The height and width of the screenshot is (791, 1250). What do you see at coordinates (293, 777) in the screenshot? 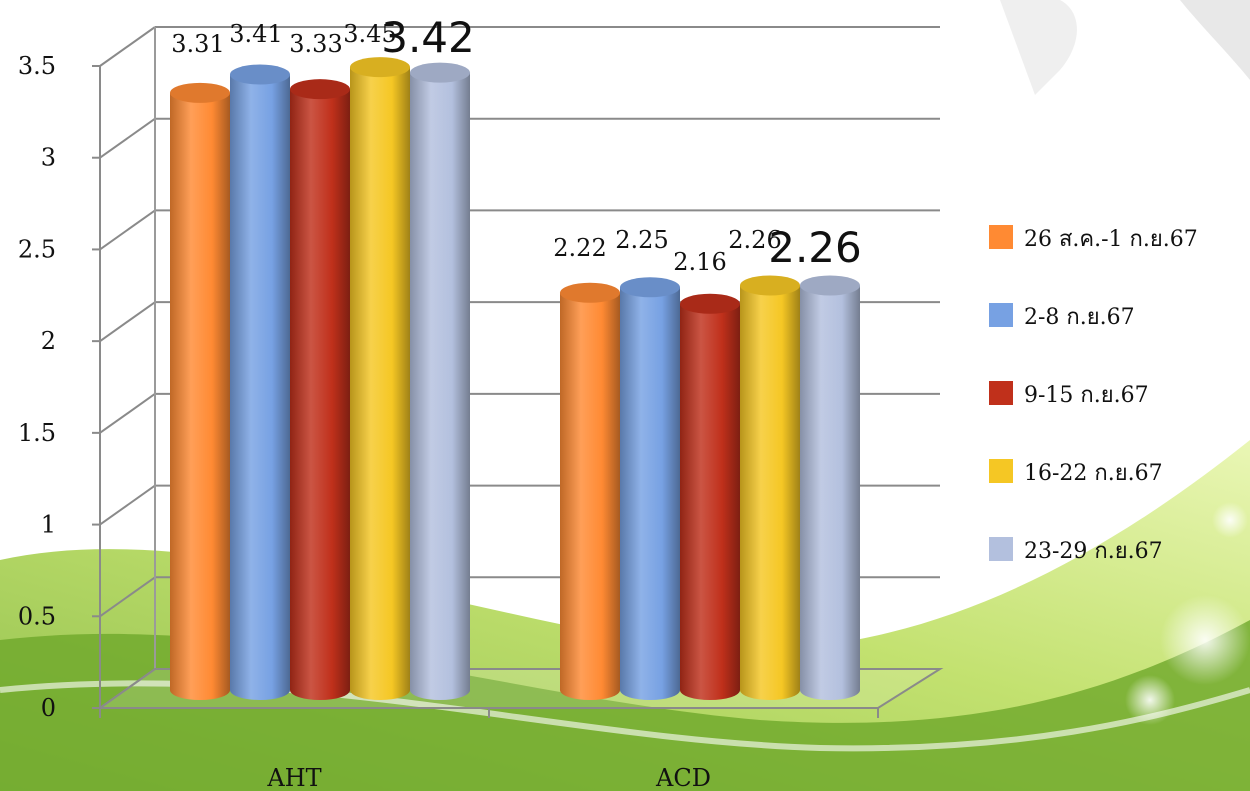
I see `x-category-label: AHT` at bounding box center [293, 777].